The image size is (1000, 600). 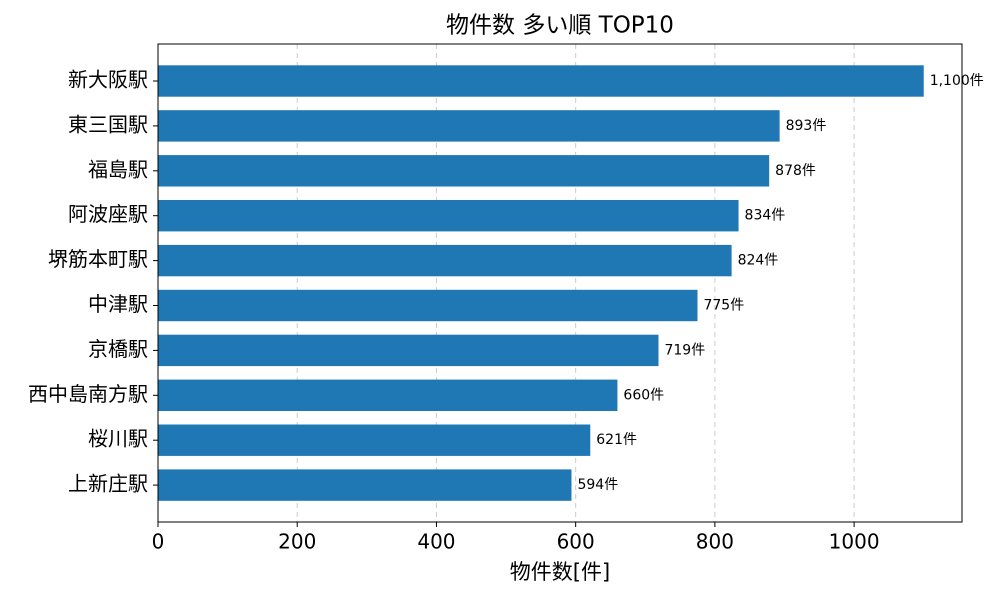 What do you see at coordinates (560, 572) in the screenshot?
I see `x-axis-label: 物件数[件]` at bounding box center [560, 572].